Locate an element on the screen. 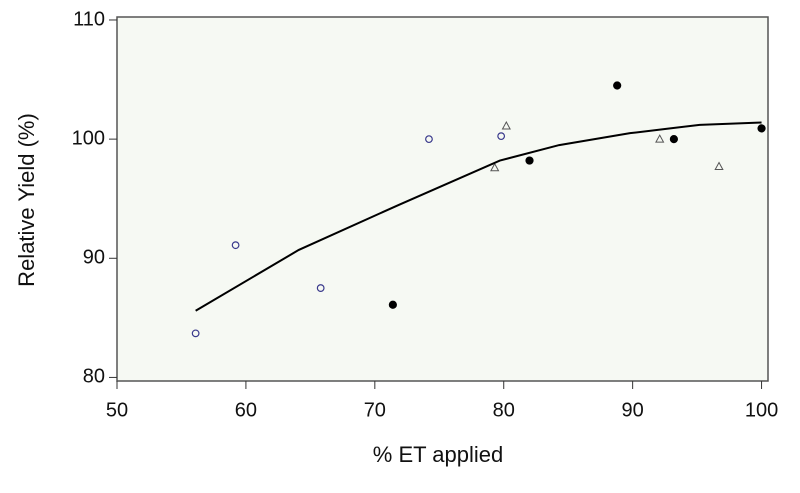 The height and width of the screenshot is (493, 800). x-tick-label: 80 is located at coordinates (504, 410).